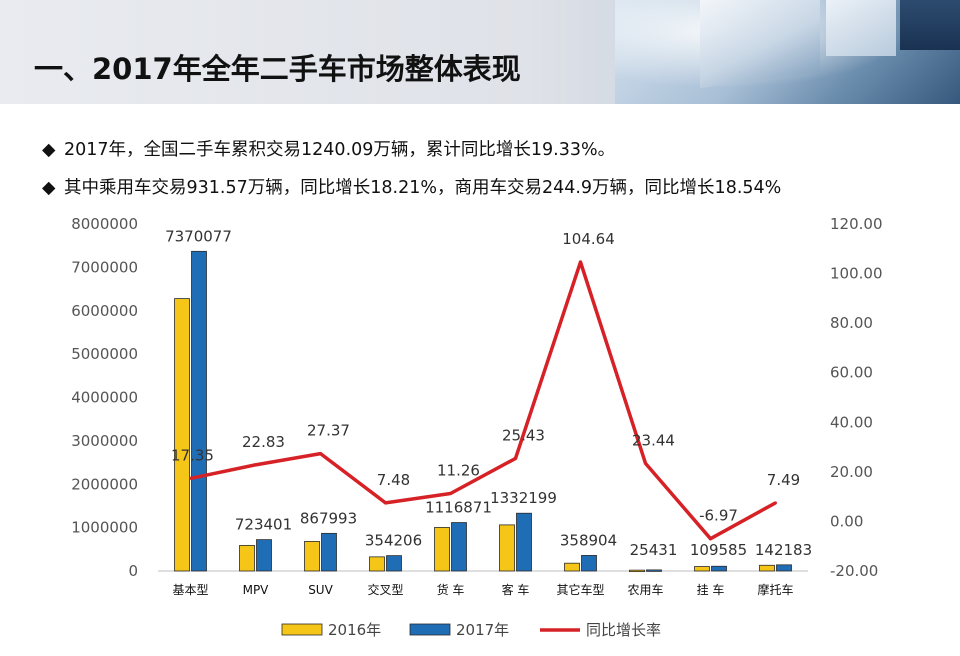 This screenshot has width=960, height=656. Describe the element at coordinates (516, 589) in the screenshot. I see `x-category-label: 客 车` at that location.